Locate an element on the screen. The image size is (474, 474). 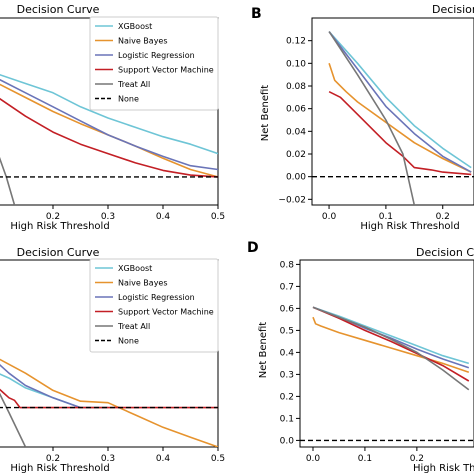
y-tick-label: 0.6 is located at coordinates (287, 309).